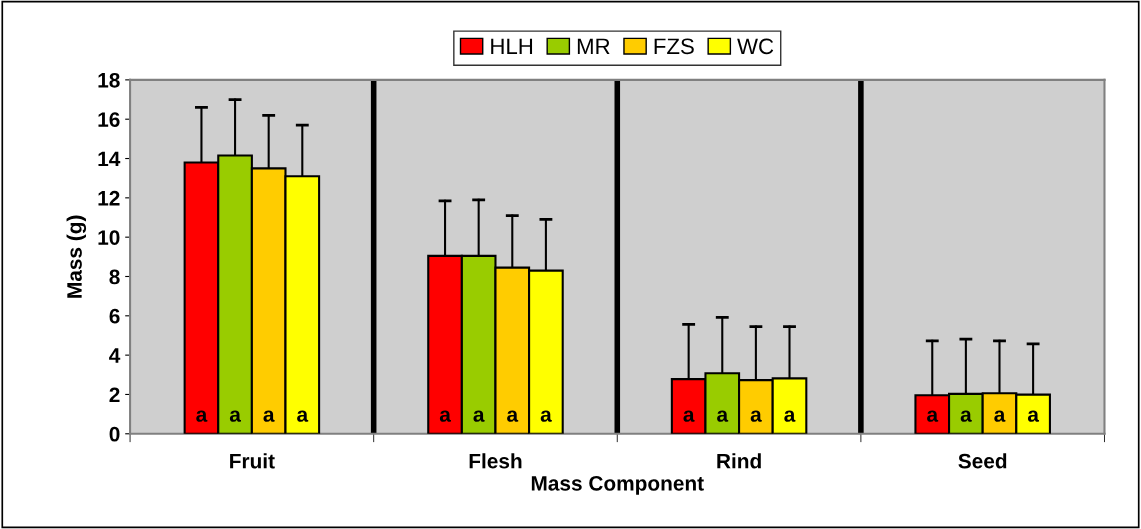 Image resolution: width=1141 pixels, height=529 pixels. I want to click on x-tick-label: Fruit, so click(252, 461).